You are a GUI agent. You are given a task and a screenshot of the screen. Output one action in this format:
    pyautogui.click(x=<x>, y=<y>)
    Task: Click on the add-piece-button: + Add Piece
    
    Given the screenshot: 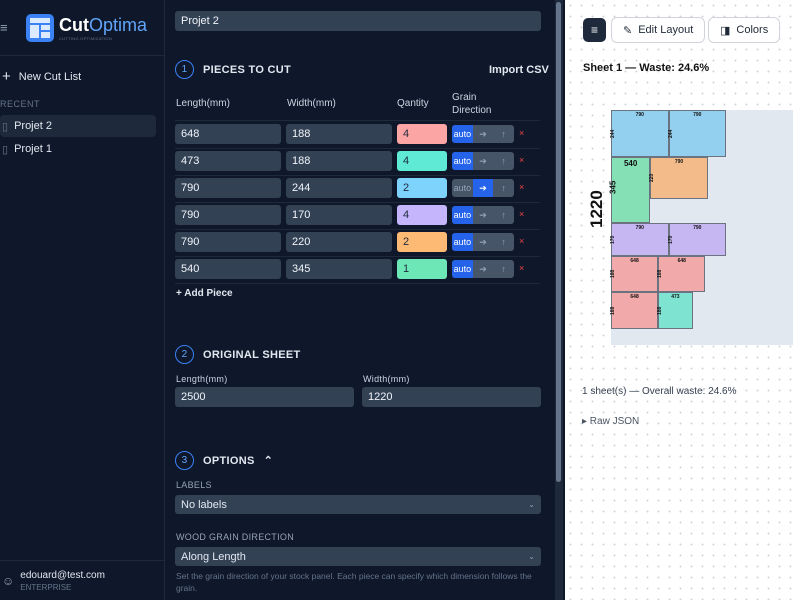 What is the action you would take?
    pyautogui.click(x=204, y=293)
    